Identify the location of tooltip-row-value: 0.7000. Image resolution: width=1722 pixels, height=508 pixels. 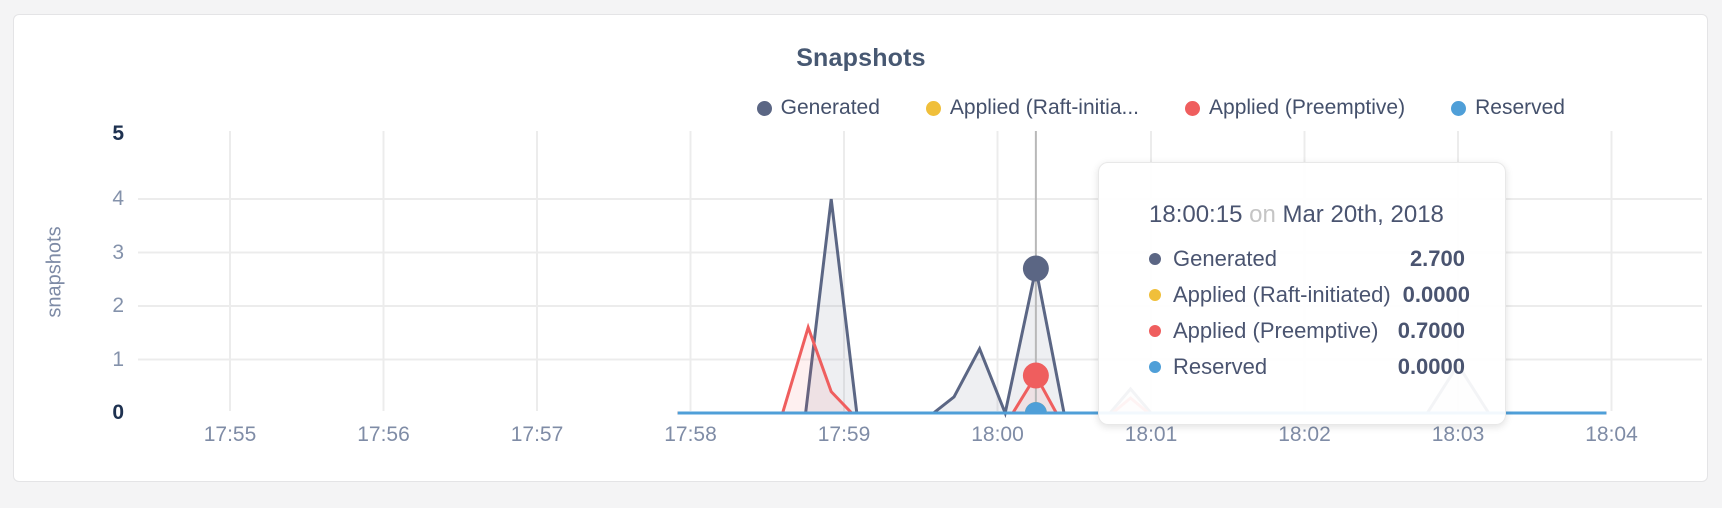
(1431, 330).